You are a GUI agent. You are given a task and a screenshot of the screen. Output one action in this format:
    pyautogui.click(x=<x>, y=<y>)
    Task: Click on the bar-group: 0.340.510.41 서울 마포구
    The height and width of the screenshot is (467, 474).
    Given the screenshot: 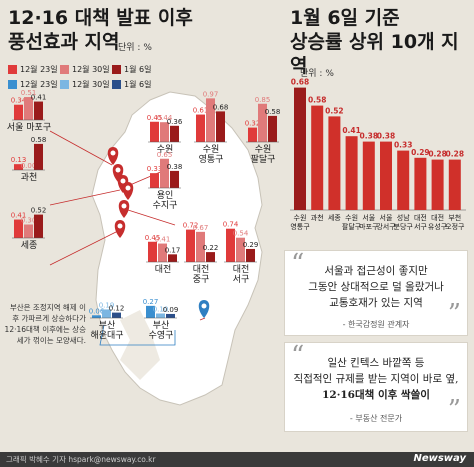 What is the action you would take?
    pyautogui.click(x=29, y=111)
    